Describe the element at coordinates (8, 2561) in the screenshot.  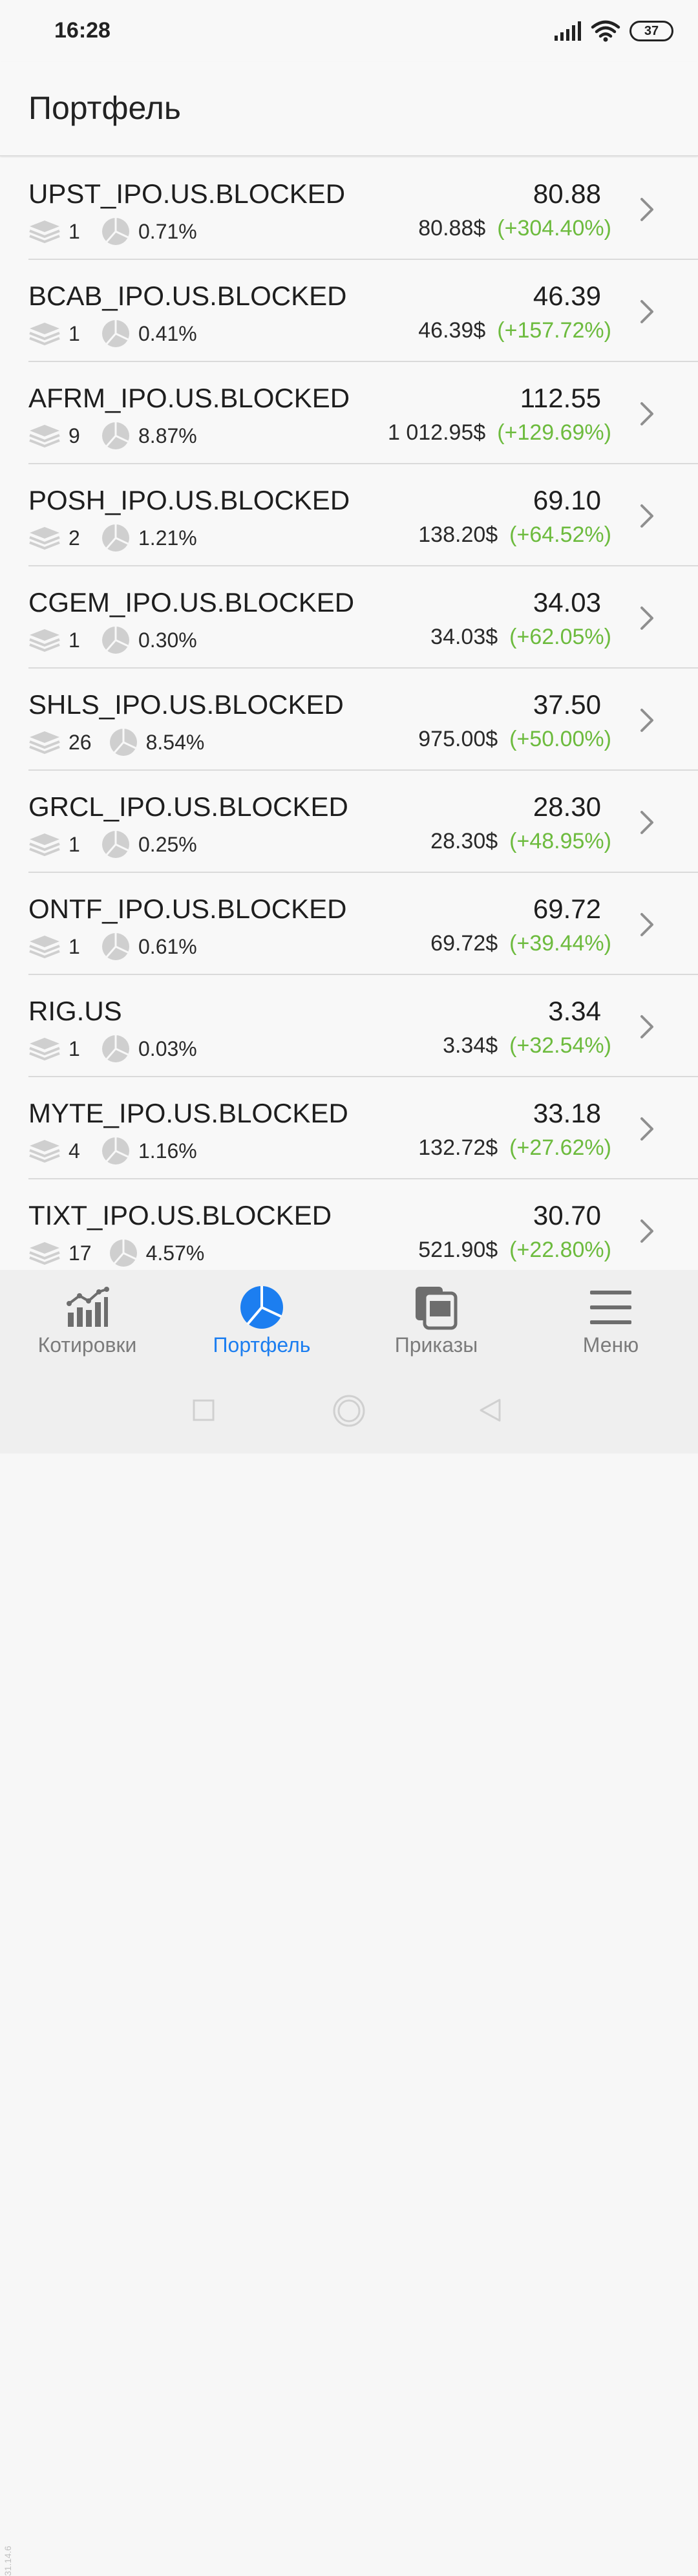
I see `version-label: 31.14.6` at that location.